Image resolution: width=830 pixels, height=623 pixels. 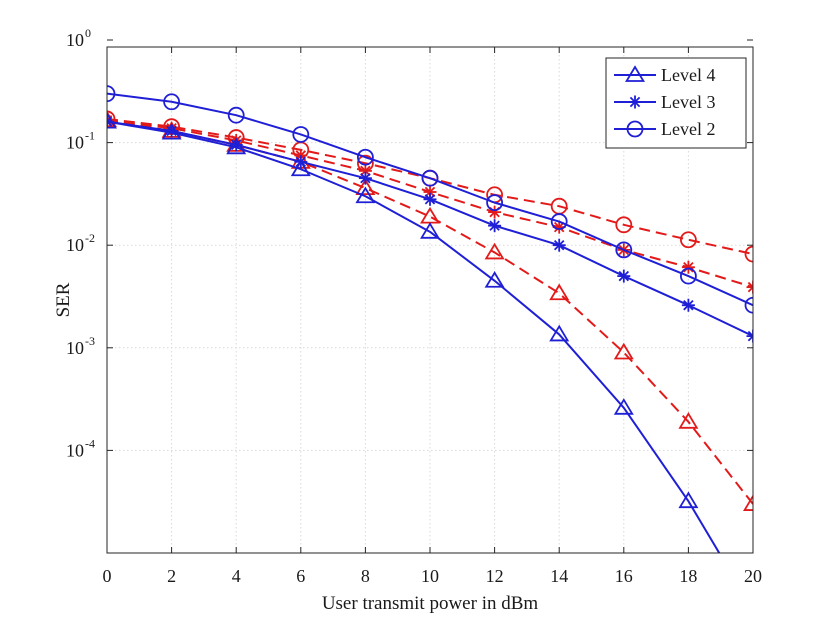 I want to click on legend: Level 4 Level 3 Level 2, so click(x=676, y=103).